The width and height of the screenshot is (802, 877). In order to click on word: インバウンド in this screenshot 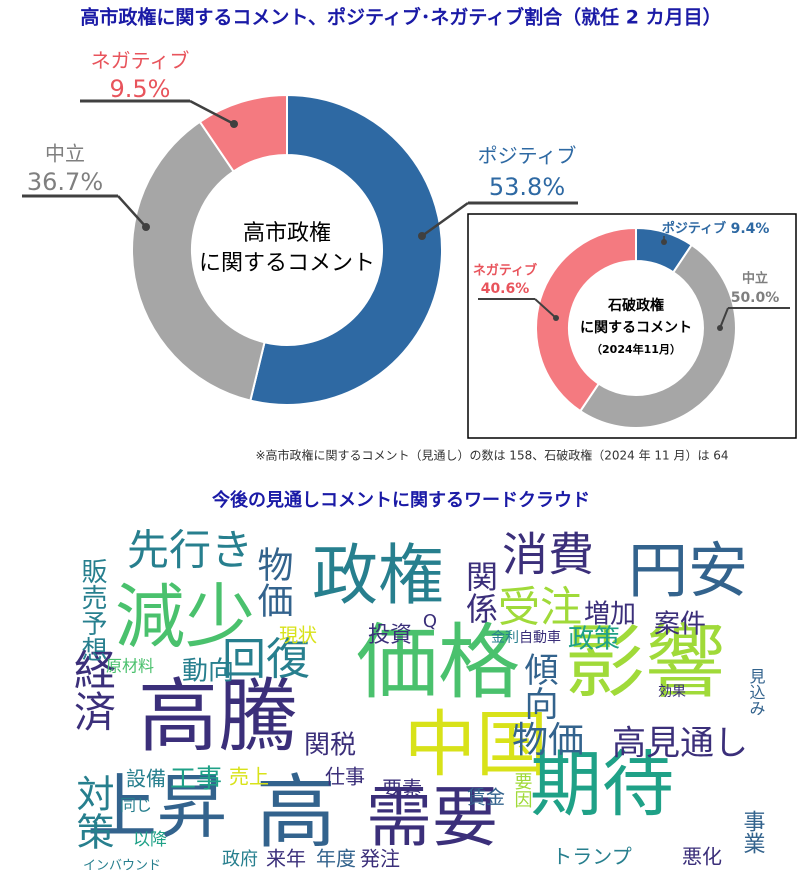, I will do `click(122, 866)`.